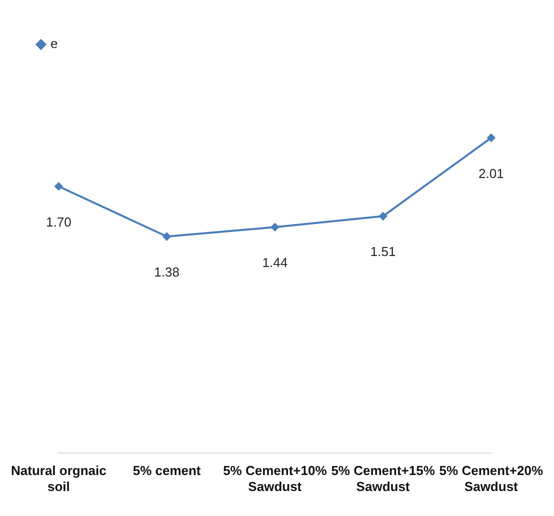 The height and width of the screenshot is (516, 554). I want to click on data-label: 1.38, so click(167, 272).